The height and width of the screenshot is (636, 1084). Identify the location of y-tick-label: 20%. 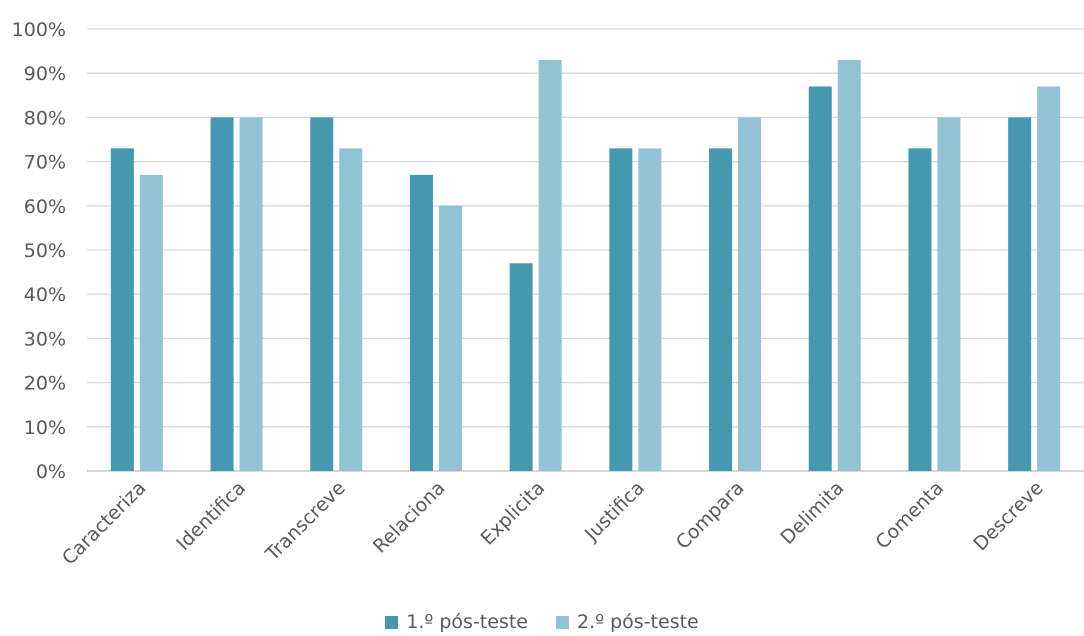
(45, 384).